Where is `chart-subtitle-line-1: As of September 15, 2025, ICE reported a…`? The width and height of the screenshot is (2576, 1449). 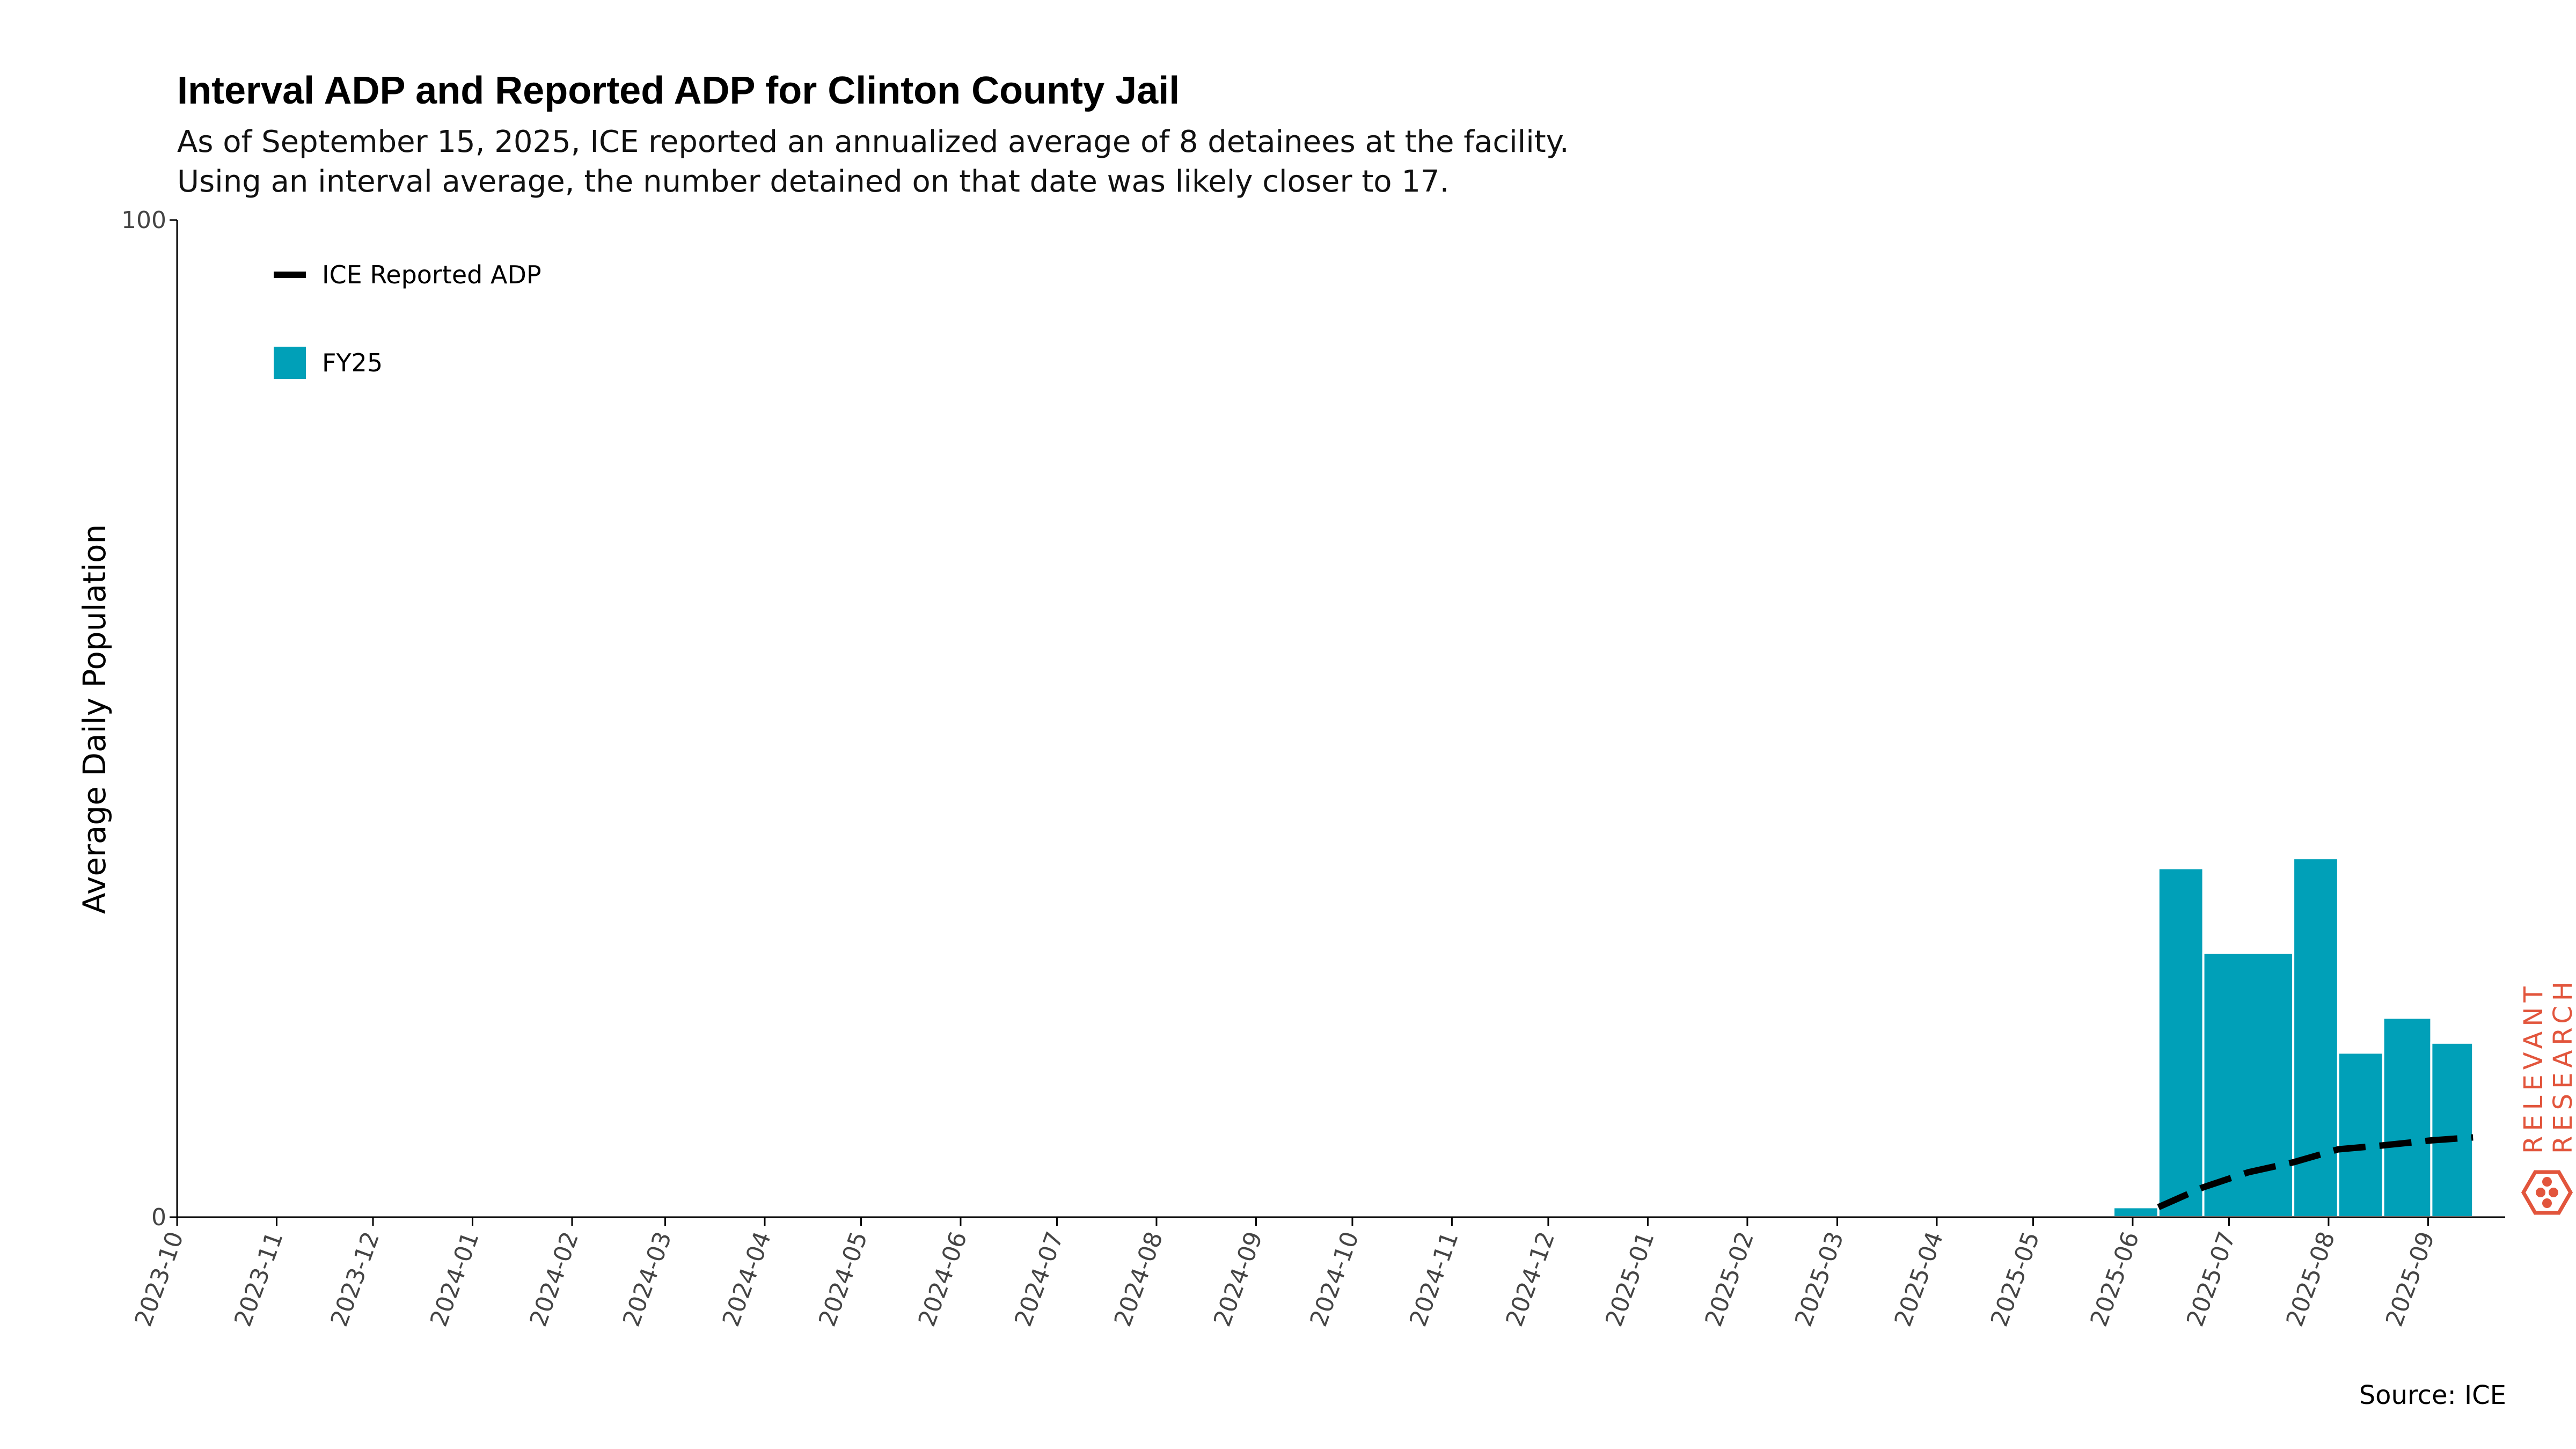 chart-subtitle-line-1: As of September 15, 2025, ICE reported a… is located at coordinates (873, 142).